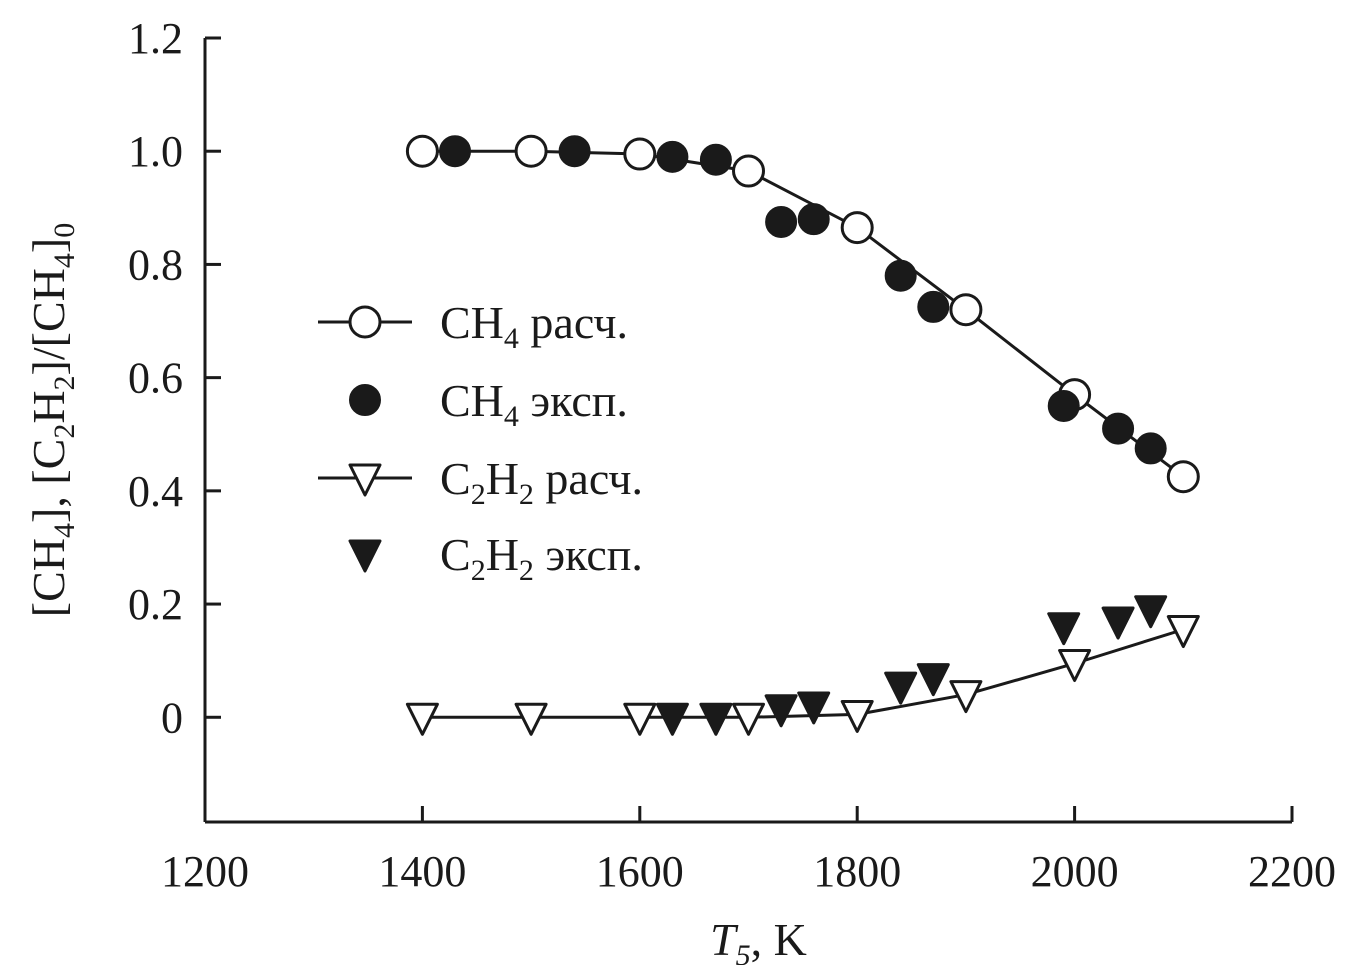 Image resolution: width=1351 pixels, height=965 pixels. I want to click on y-tick-label: 0.6, so click(155, 378).